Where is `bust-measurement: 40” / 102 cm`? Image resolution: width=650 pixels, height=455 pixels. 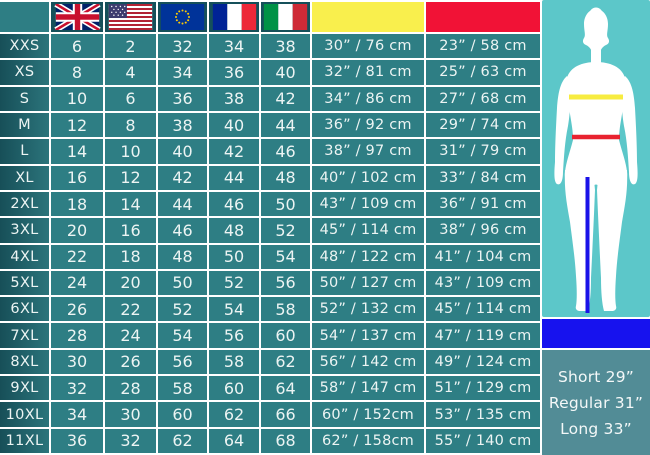 bust-measurement: 40” / 102 cm is located at coordinates (368, 177).